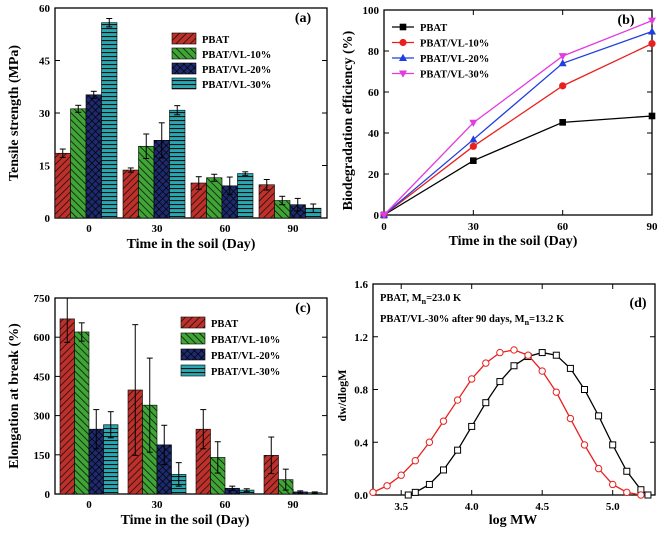  I want to click on series-line-PBAT, so click(518, 165).